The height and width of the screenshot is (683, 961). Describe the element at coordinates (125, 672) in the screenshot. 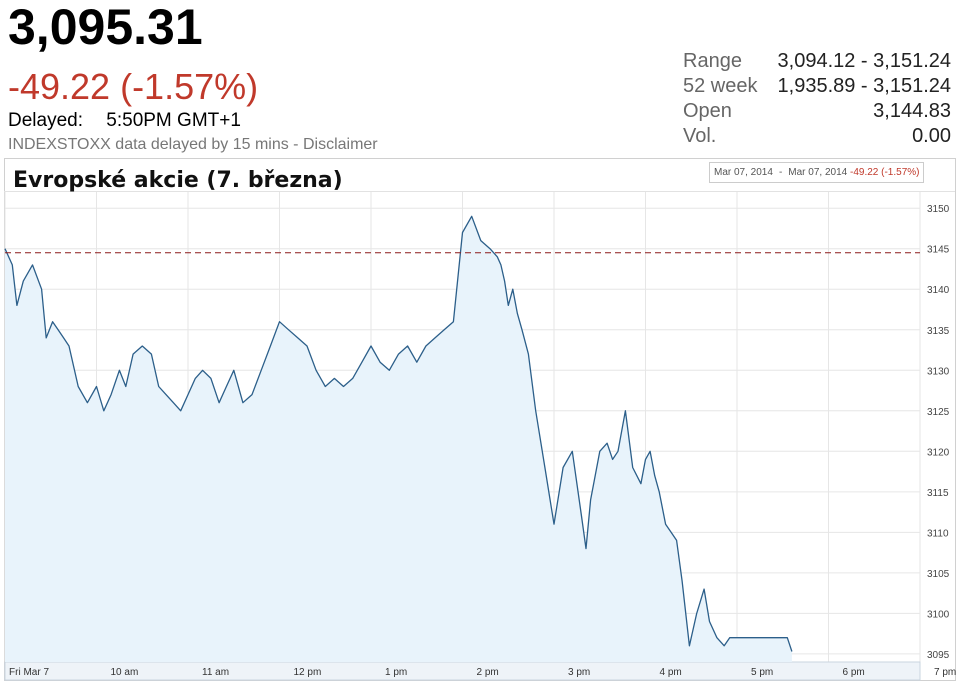

I see `x-tick-label: 10 am` at that location.